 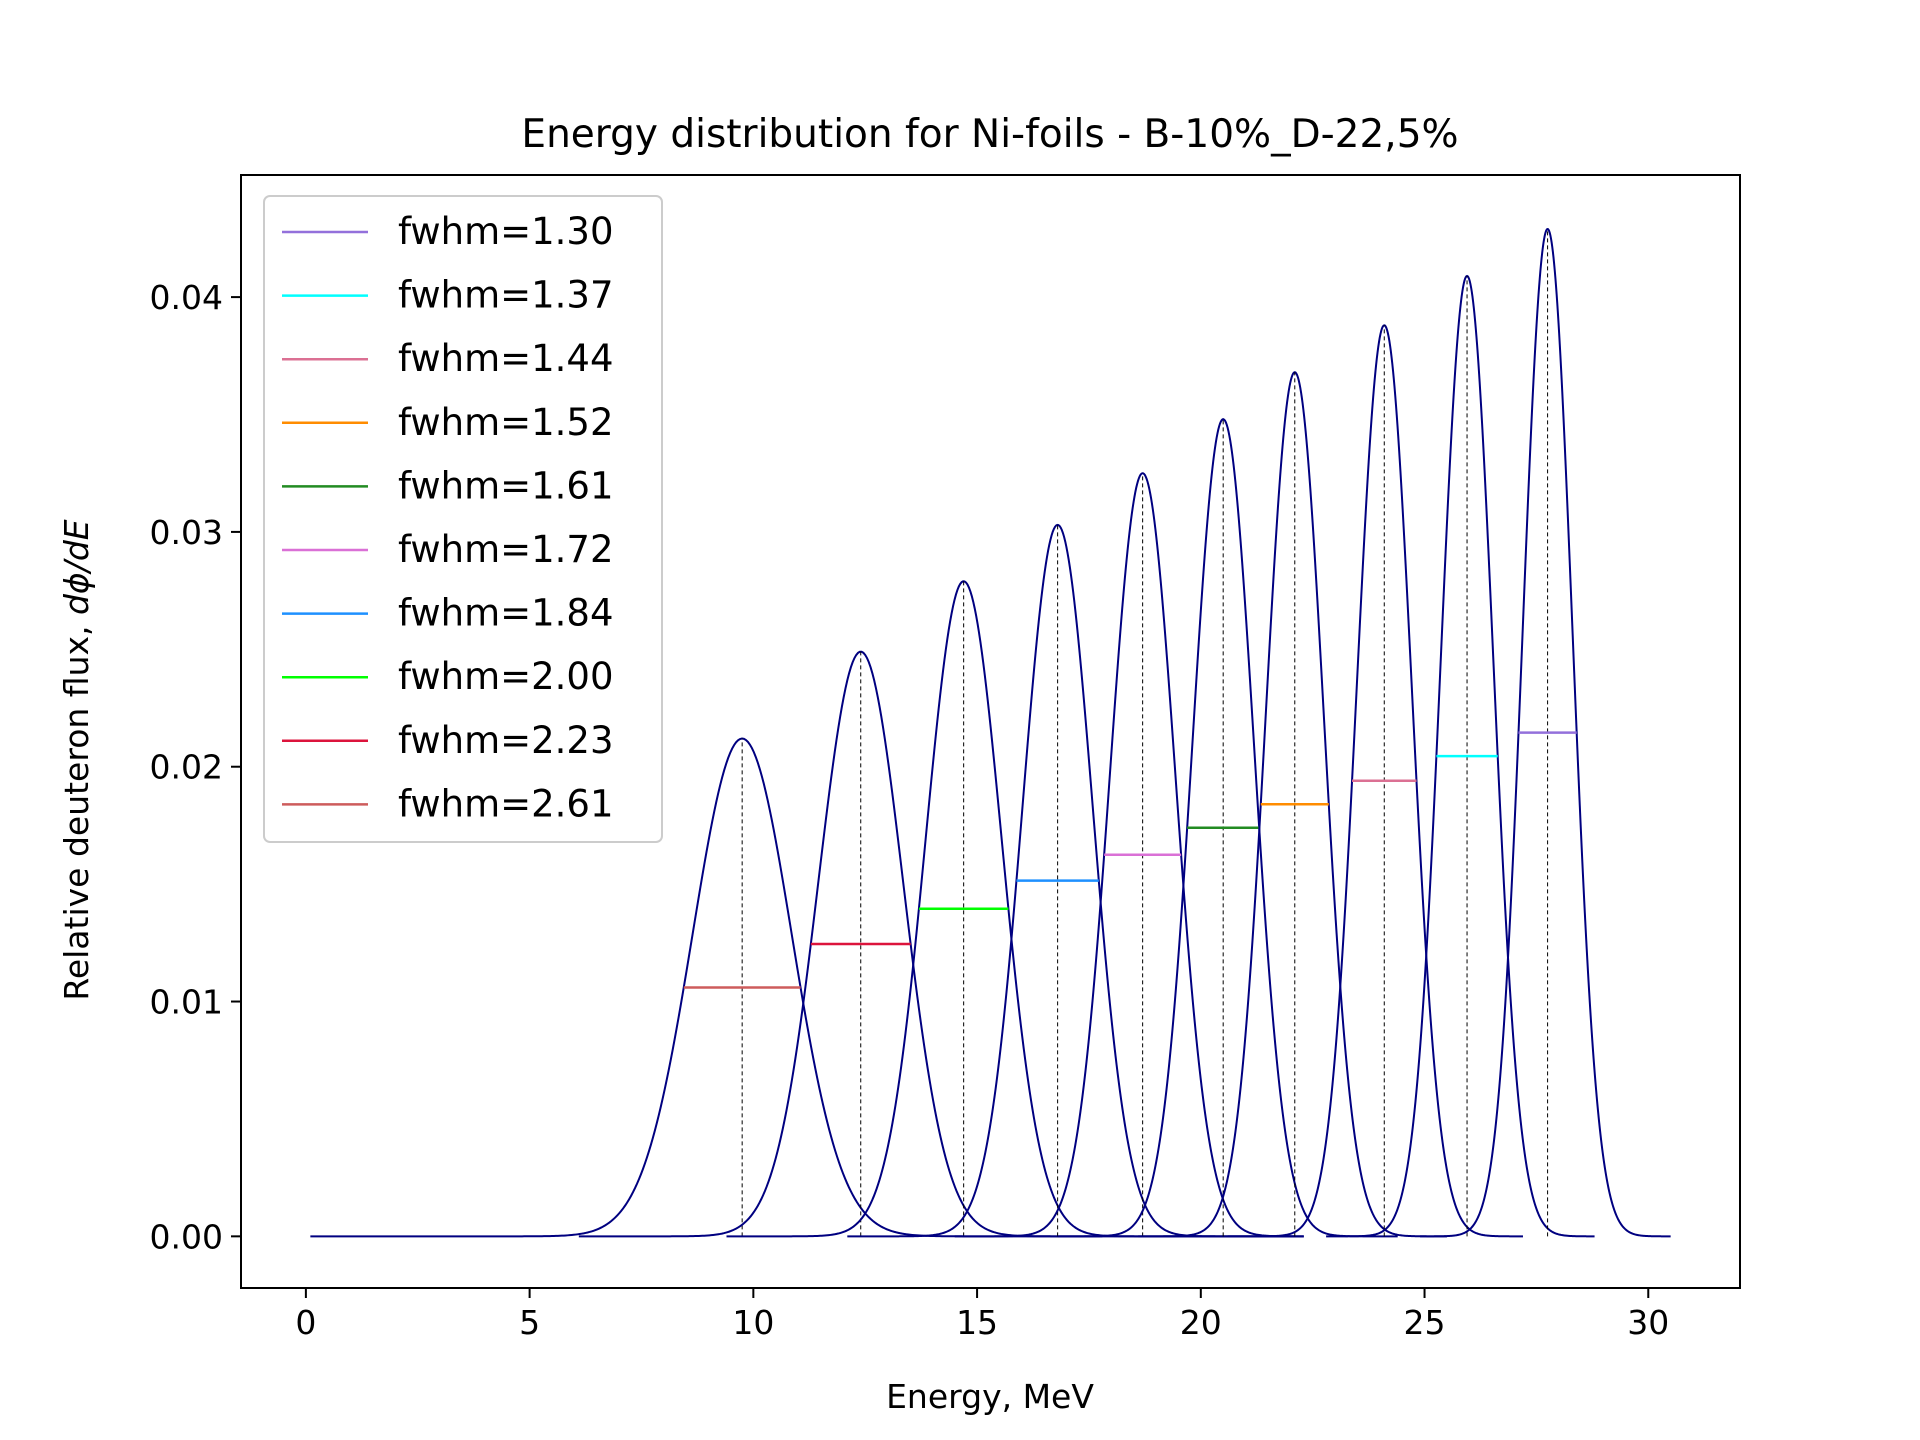 What do you see at coordinates (506, 422) in the screenshot?
I see `legend-label: fwhm=1.52` at bounding box center [506, 422].